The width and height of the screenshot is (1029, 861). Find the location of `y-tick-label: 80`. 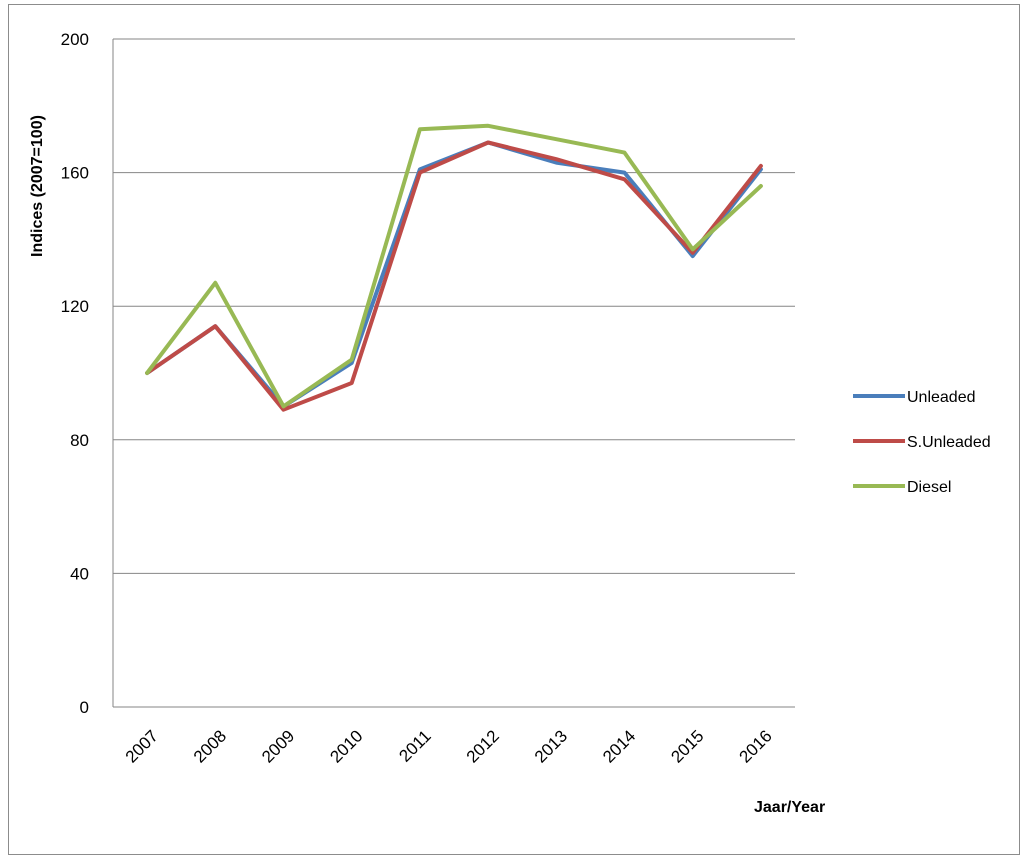

y-tick-label: 80 is located at coordinates (79, 440).